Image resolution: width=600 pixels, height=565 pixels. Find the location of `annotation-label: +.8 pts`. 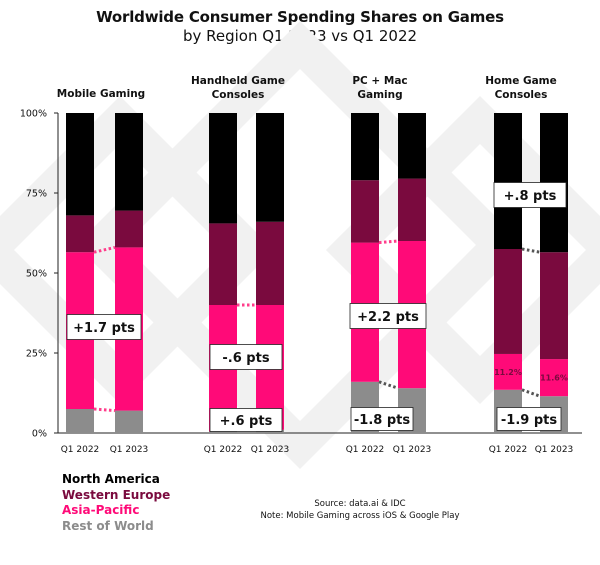

annotation-label: +.8 pts is located at coordinates (530, 196).